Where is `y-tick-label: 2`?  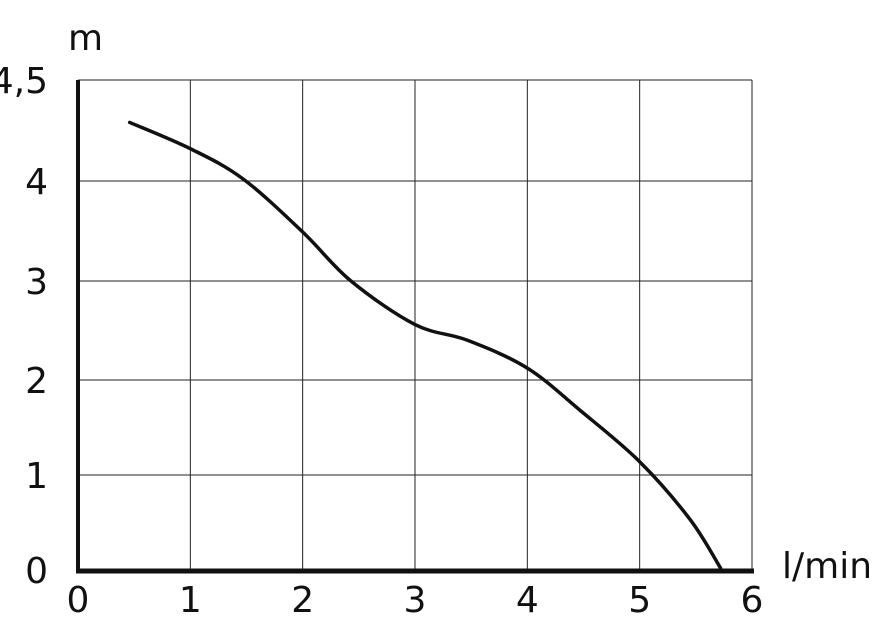 y-tick-label: 2 is located at coordinates (36, 381).